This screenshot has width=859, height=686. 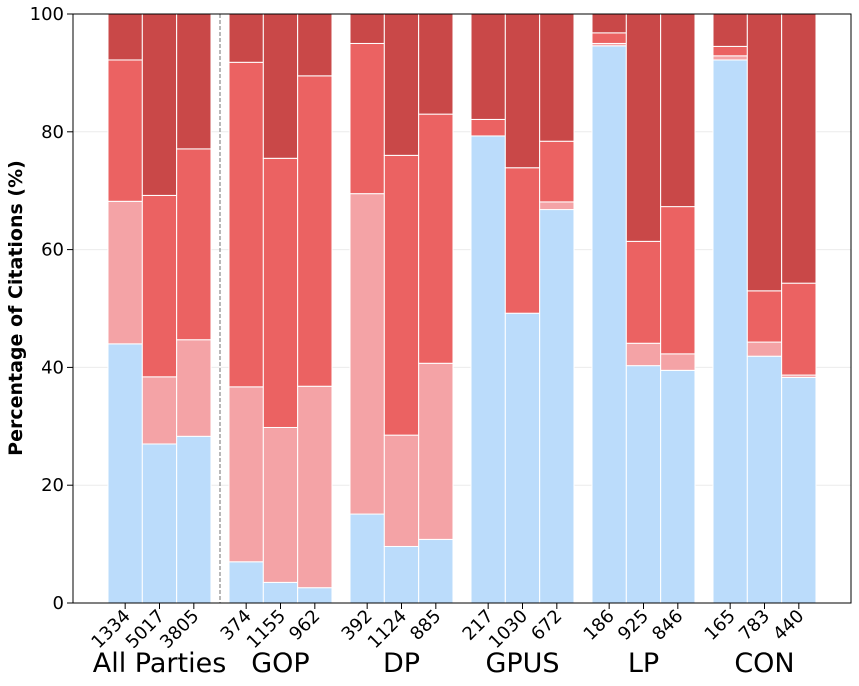 What do you see at coordinates (52, 132) in the screenshot?
I see `y-tick-label: 80` at bounding box center [52, 132].